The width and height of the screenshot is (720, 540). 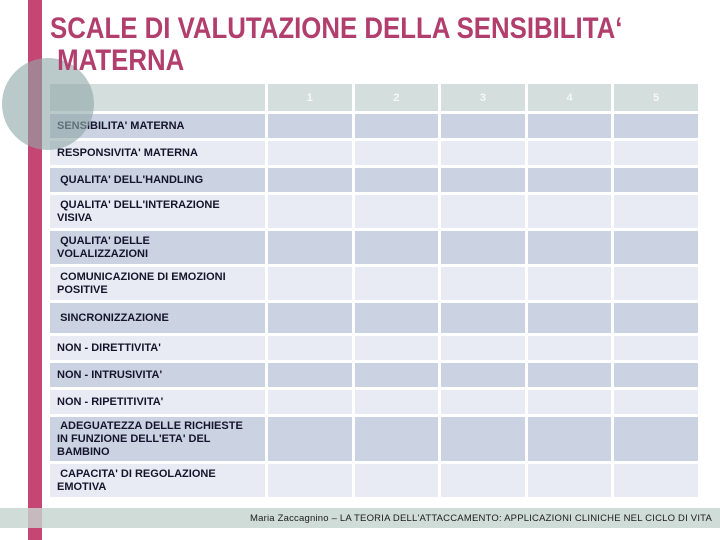 What do you see at coordinates (157, 480) in the screenshot?
I see `row-label: CAPACITA' DI REGOLAZIONE EMOTIVA` at bounding box center [157, 480].